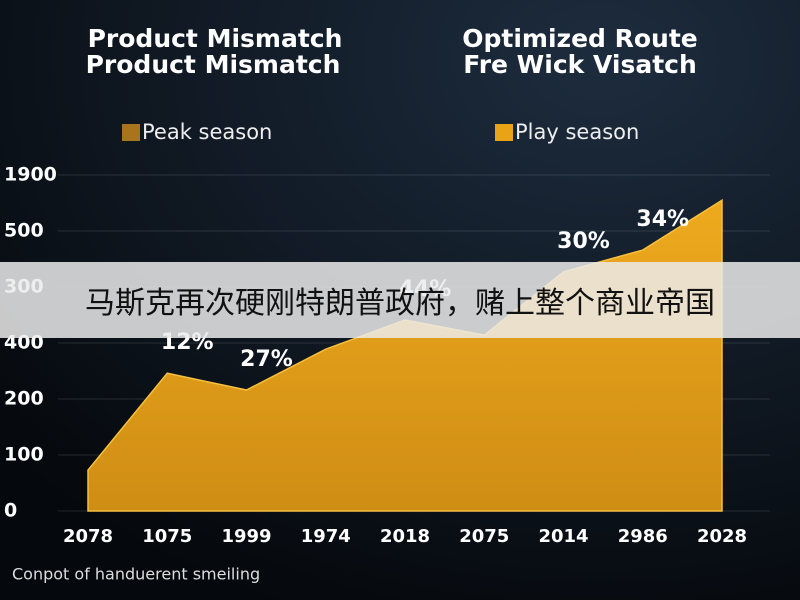  I want to click on x-tick-label: 2986, so click(643, 536).